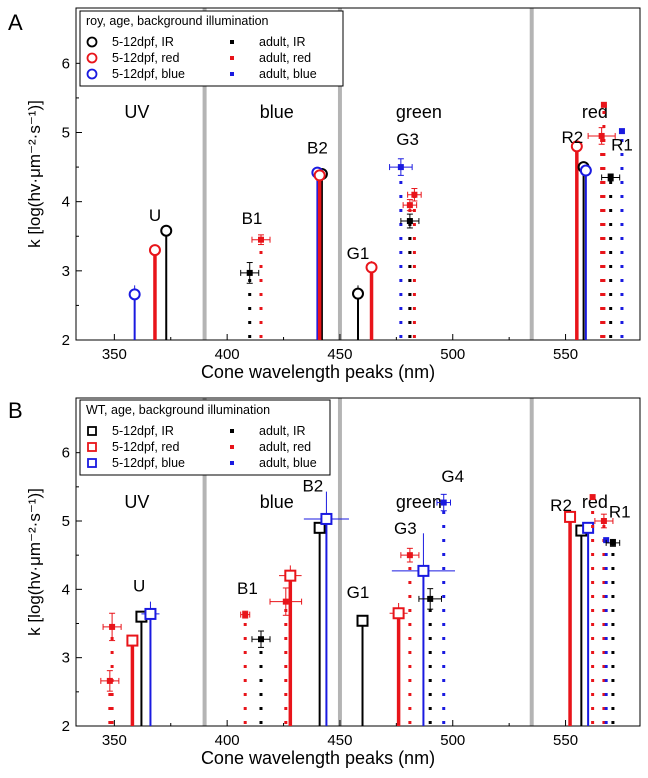 This screenshot has height=778, width=648. Describe the element at coordinates (15, 22) in the screenshot. I see `panel-letter: A` at that location.